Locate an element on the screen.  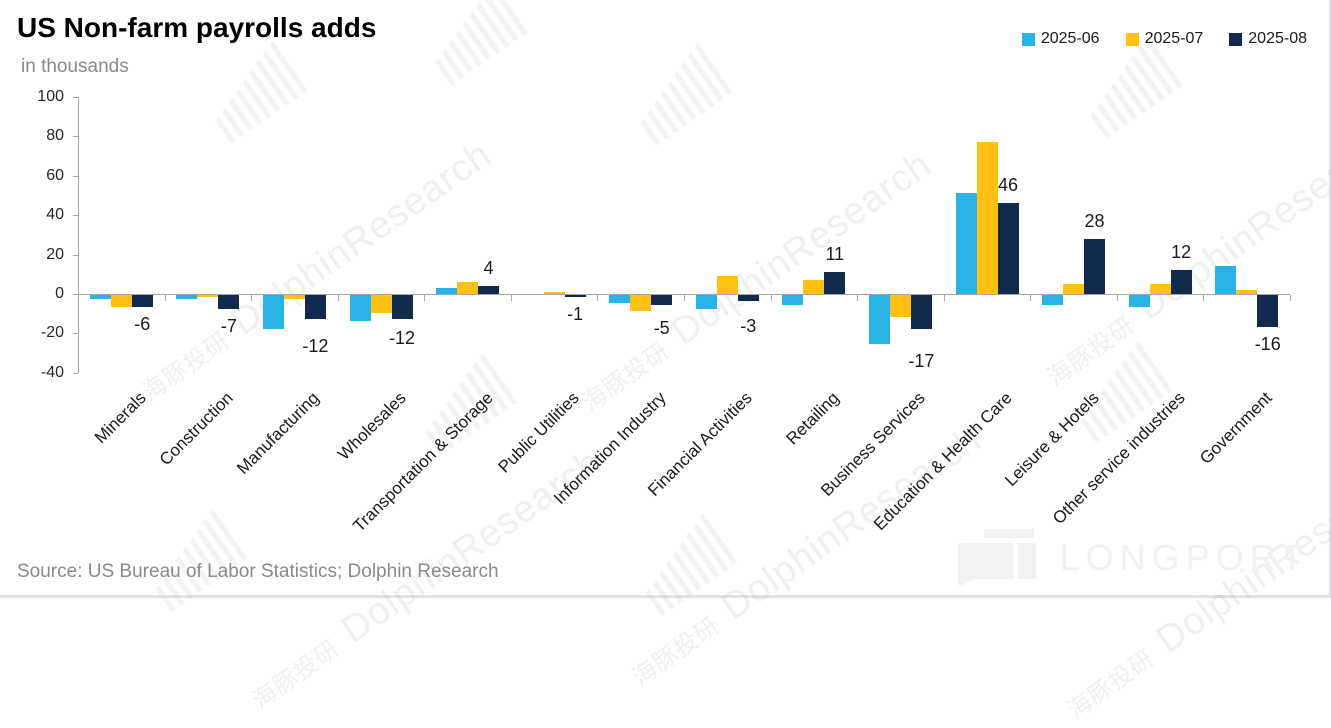
bar-2025-07-leisure-hotels is located at coordinates (1074, 289).